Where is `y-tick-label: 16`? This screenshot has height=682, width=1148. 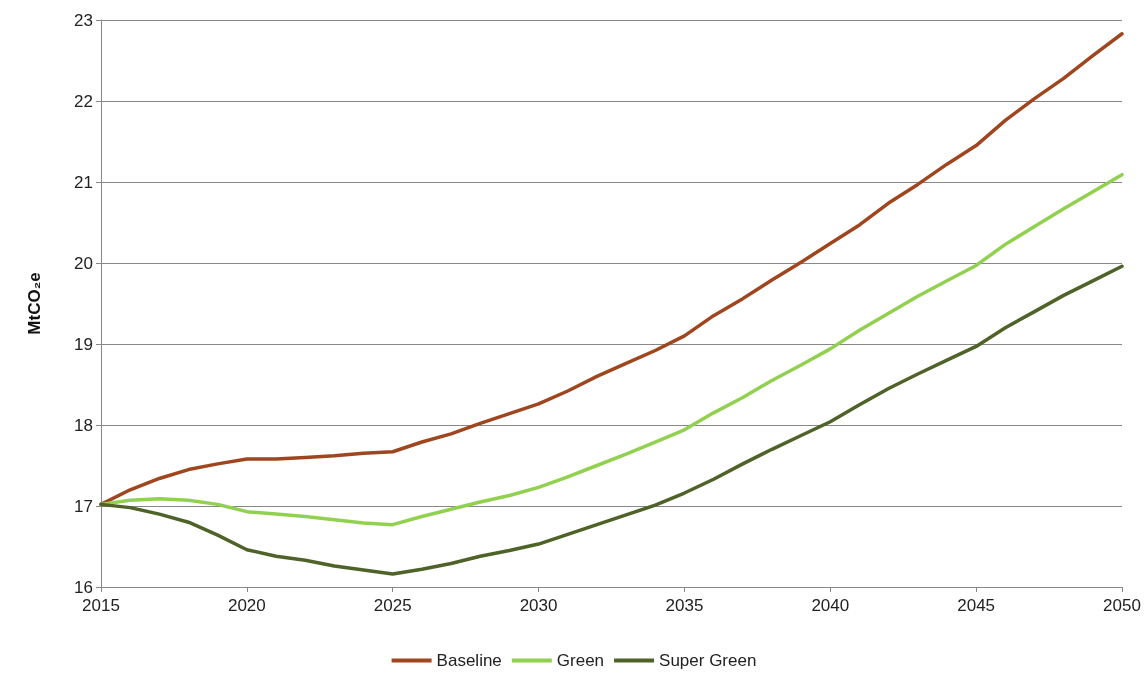 y-tick-label: 16 is located at coordinates (83, 587).